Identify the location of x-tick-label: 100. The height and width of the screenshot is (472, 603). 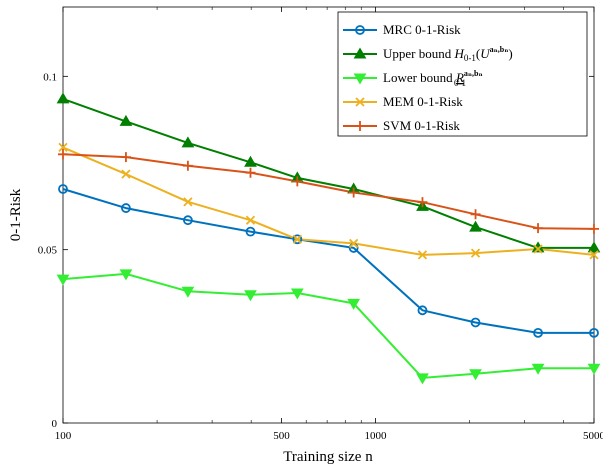
(63, 436).